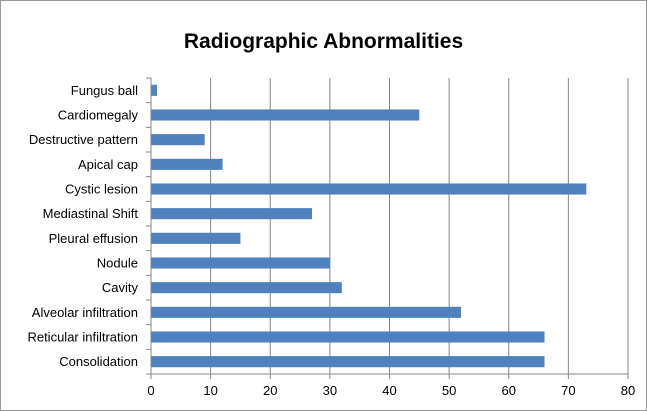 The width and height of the screenshot is (647, 411). I want to click on x-tick-label: 10, so click(210, 390).